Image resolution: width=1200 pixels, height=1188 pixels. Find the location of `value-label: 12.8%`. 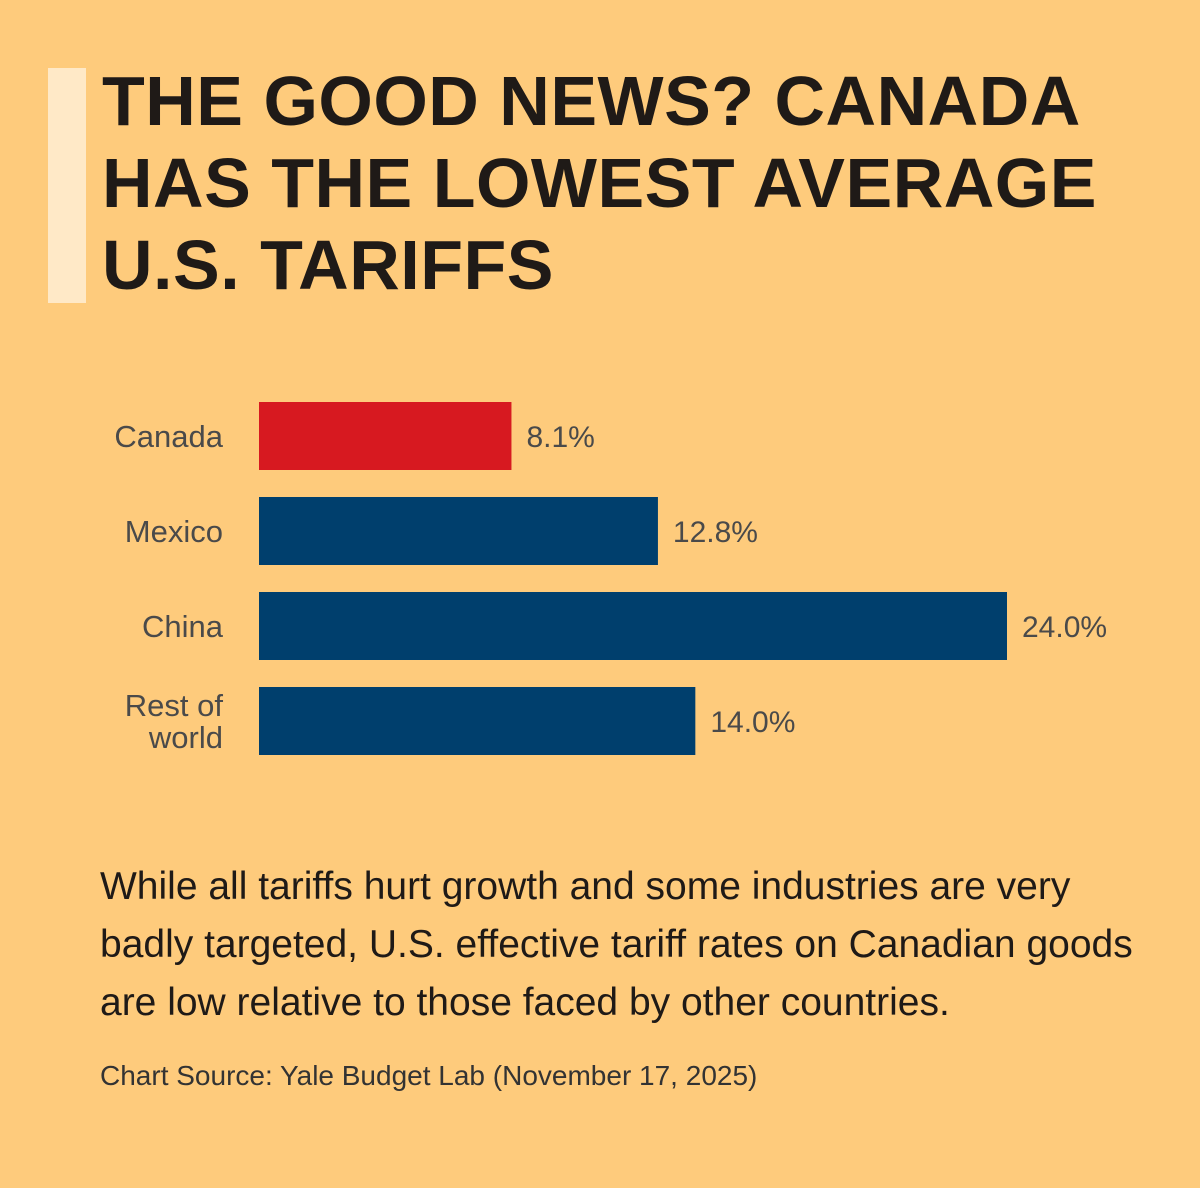

value-label: 12.8% is located at coordinates (715, 532).